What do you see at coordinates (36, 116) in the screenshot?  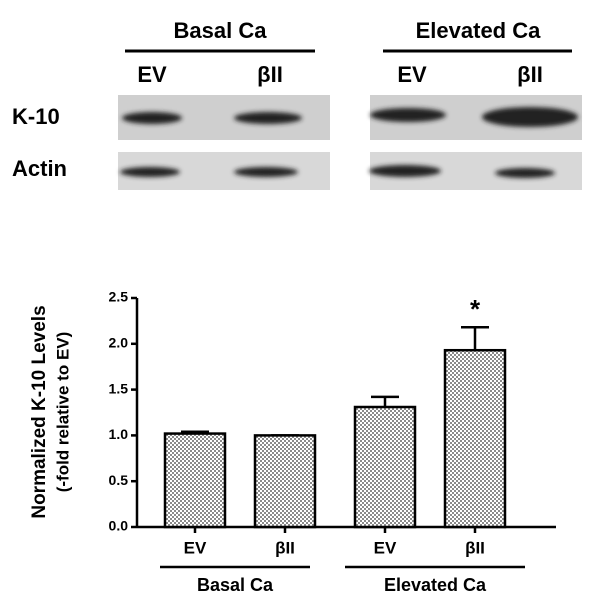 I see `blot-row-label: K-10` at bounding box center [36, 116].